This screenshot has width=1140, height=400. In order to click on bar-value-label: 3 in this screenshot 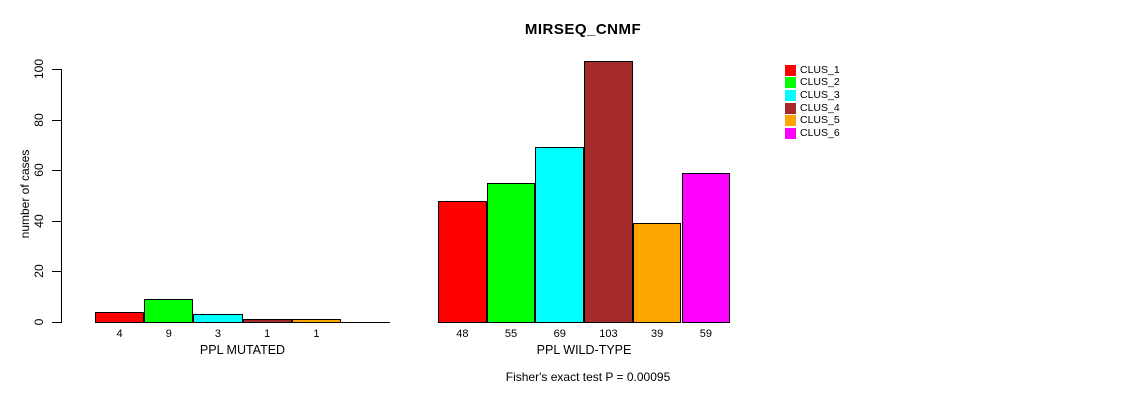, I will do `click(218, 334)`.